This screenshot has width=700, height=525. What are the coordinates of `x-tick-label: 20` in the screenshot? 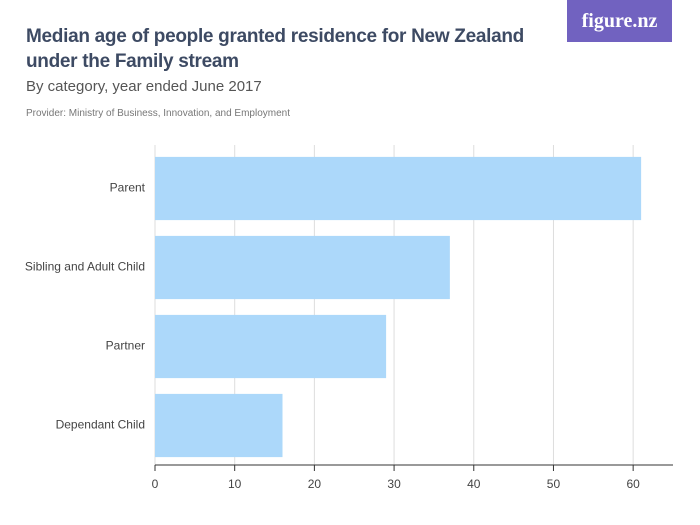 It's located at (315, 484).